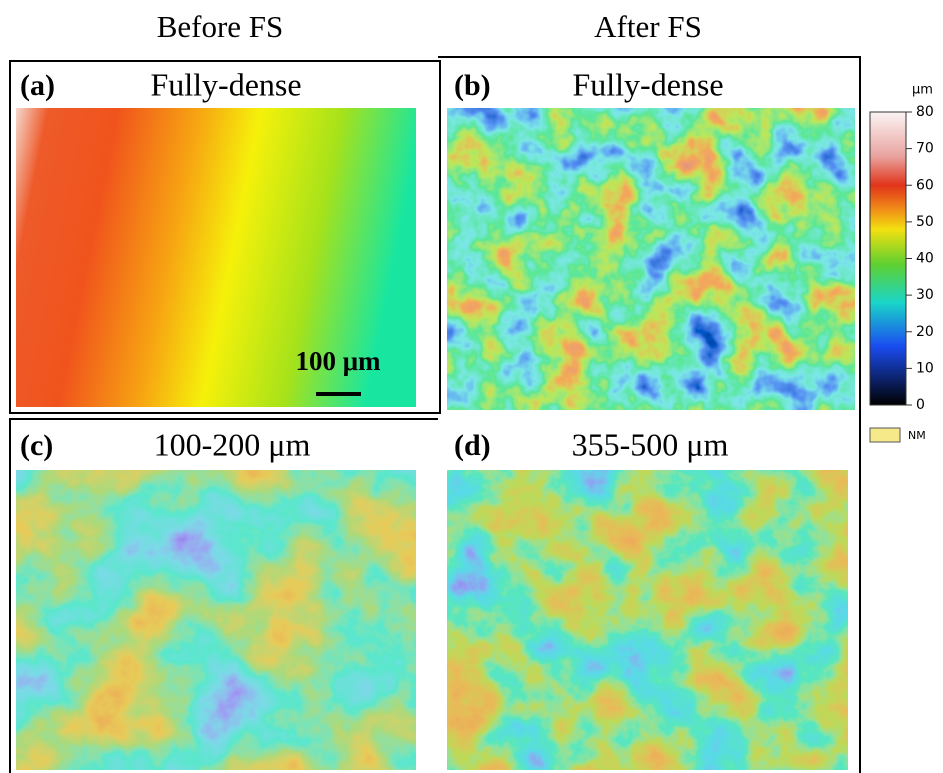  I want to click on panel-letter: (a), so click(37, 85).